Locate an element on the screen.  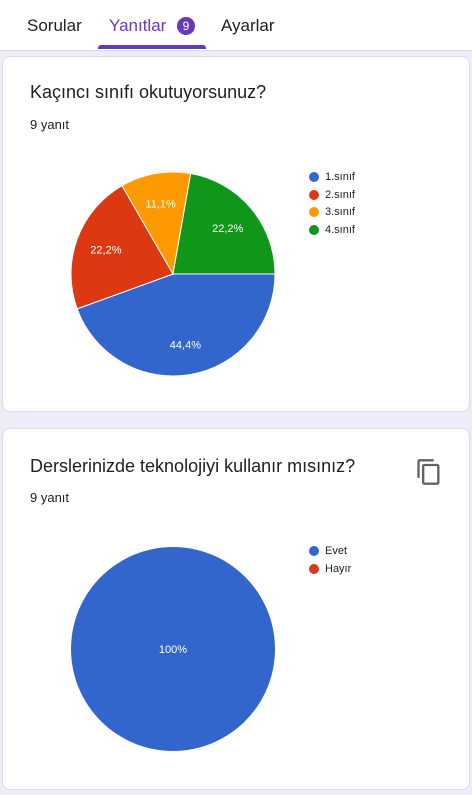
legend-label: 1.sınıf is located at coordinates (340, 177).